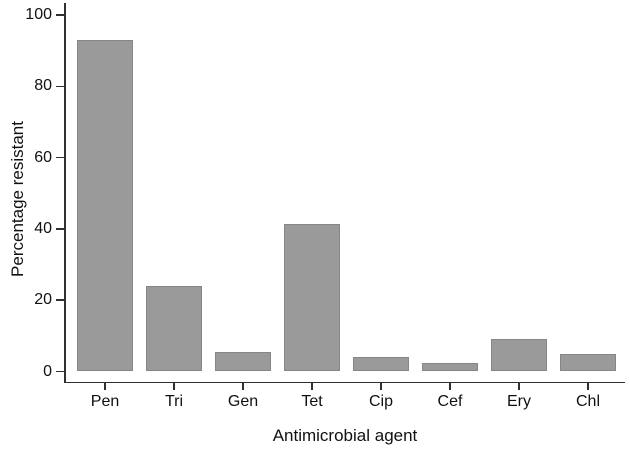 The width and height of the screenshot is (630, 452). What do you see at coordinates (380, 401) in the screenshot?
I see `x-axis-tick-label: Cip` at bounding box center [380, 401].